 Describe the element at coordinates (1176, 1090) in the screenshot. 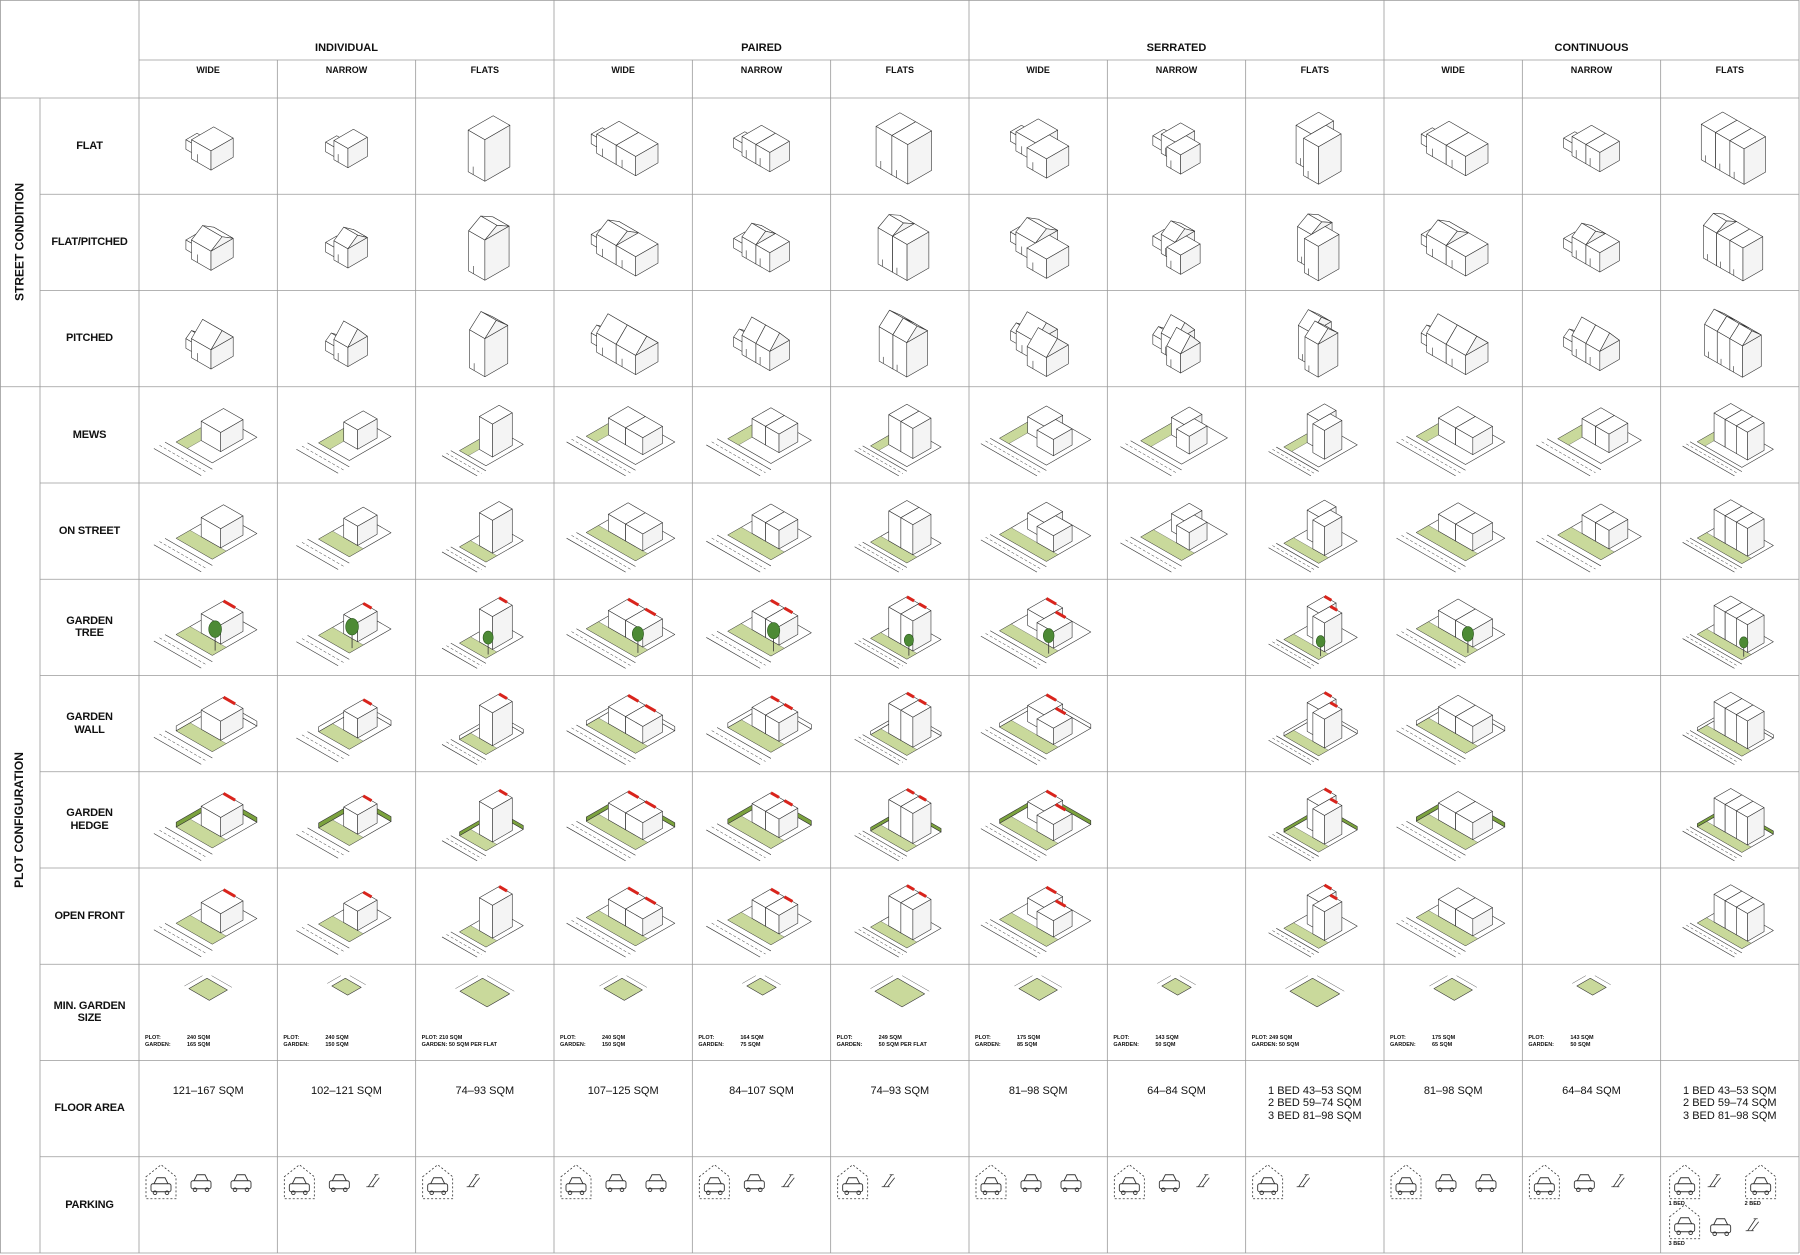

I see `floor-area-line: 64–84 SQM` at that location.